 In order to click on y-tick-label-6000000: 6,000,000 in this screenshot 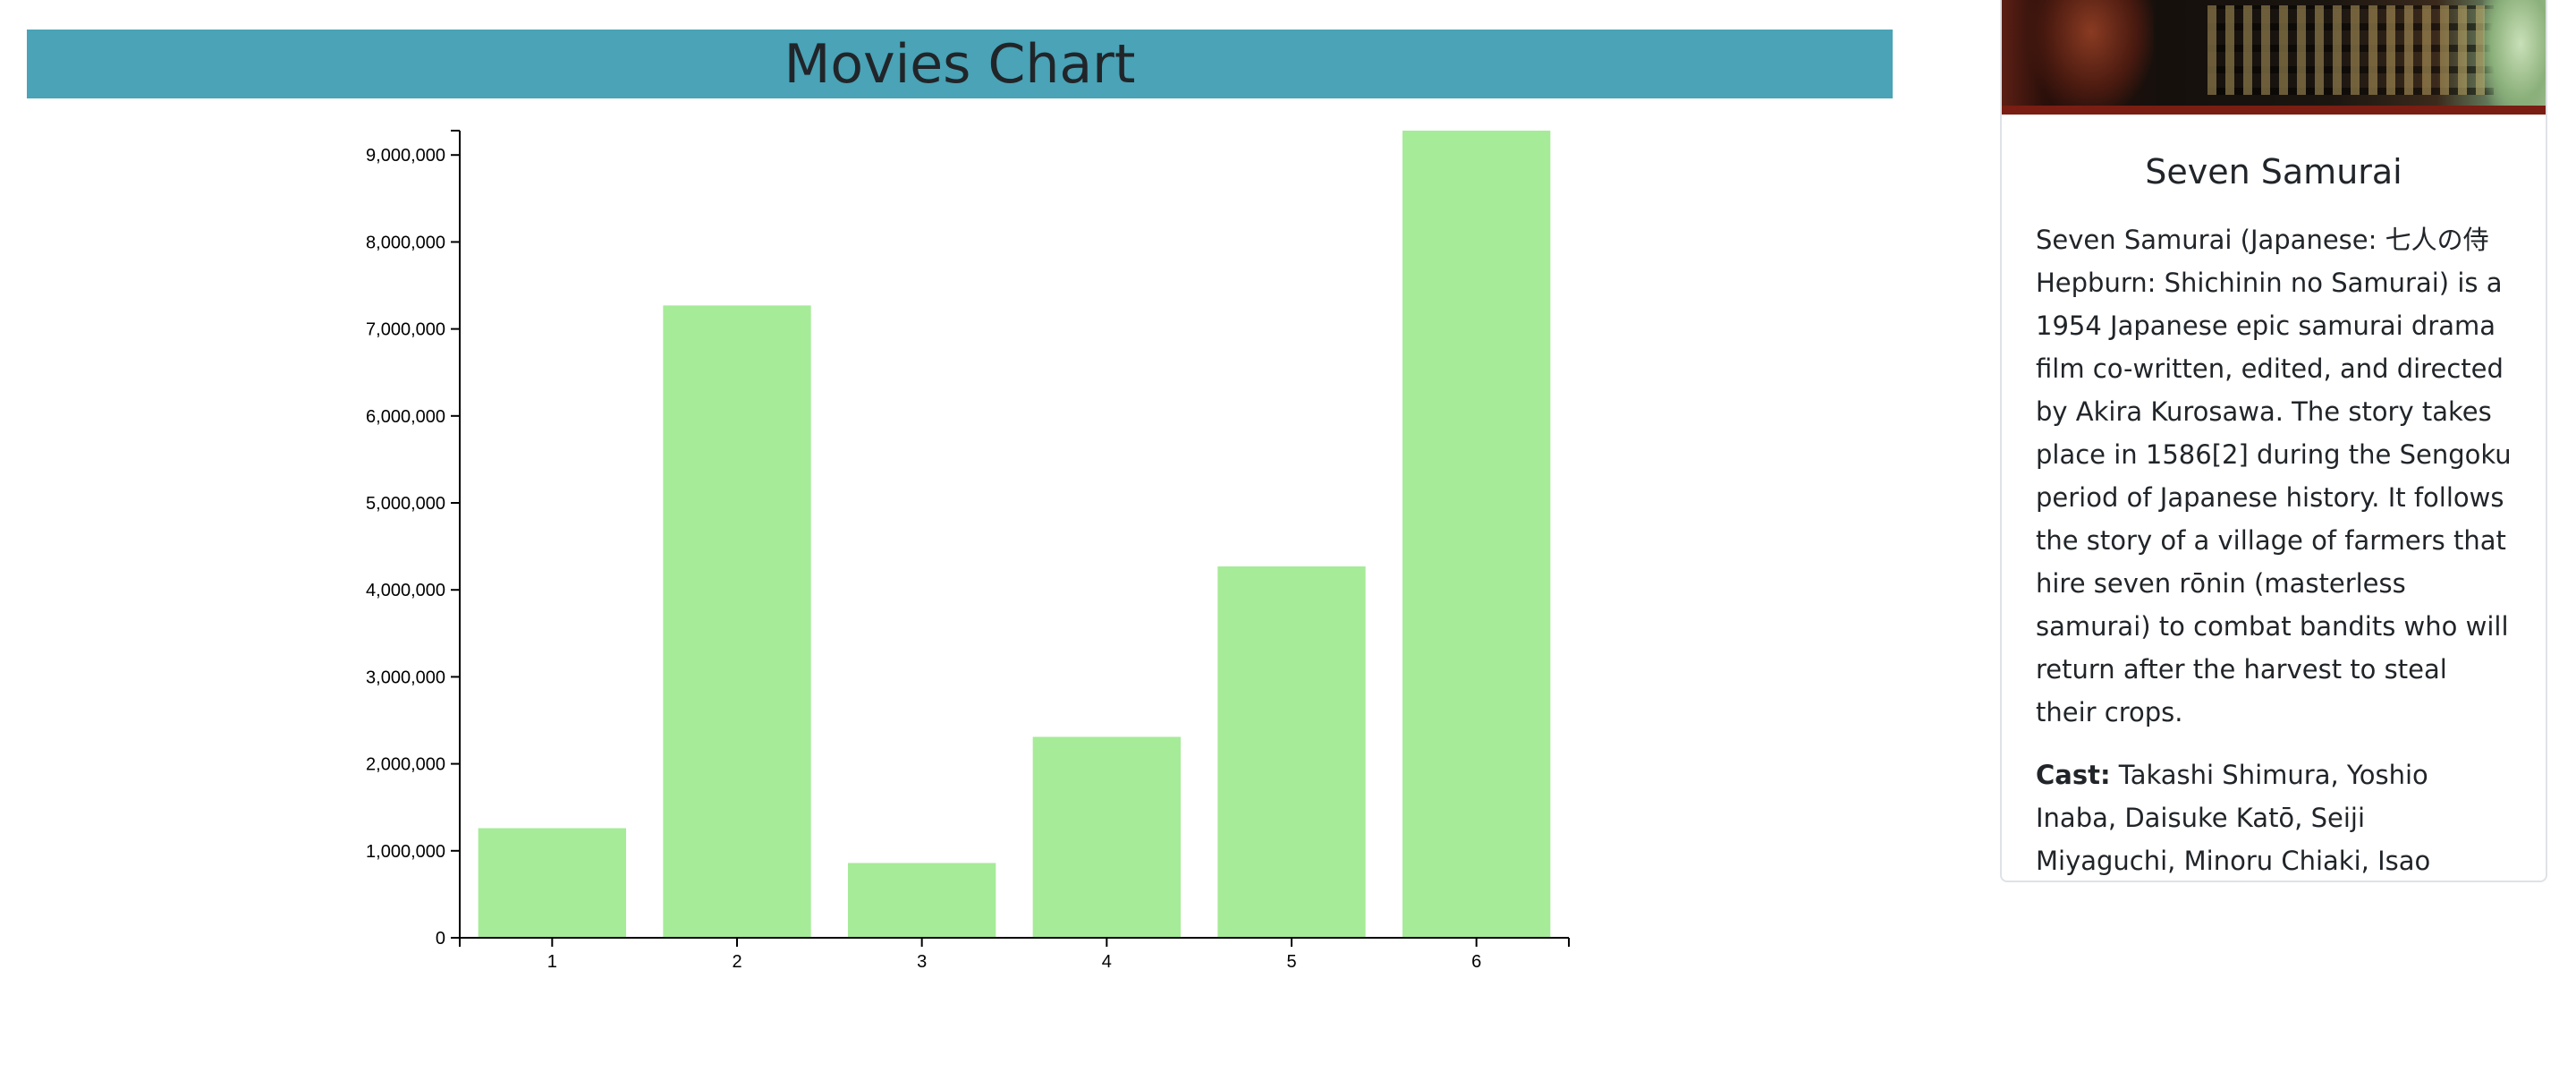, I will do `click(405, 417)`.